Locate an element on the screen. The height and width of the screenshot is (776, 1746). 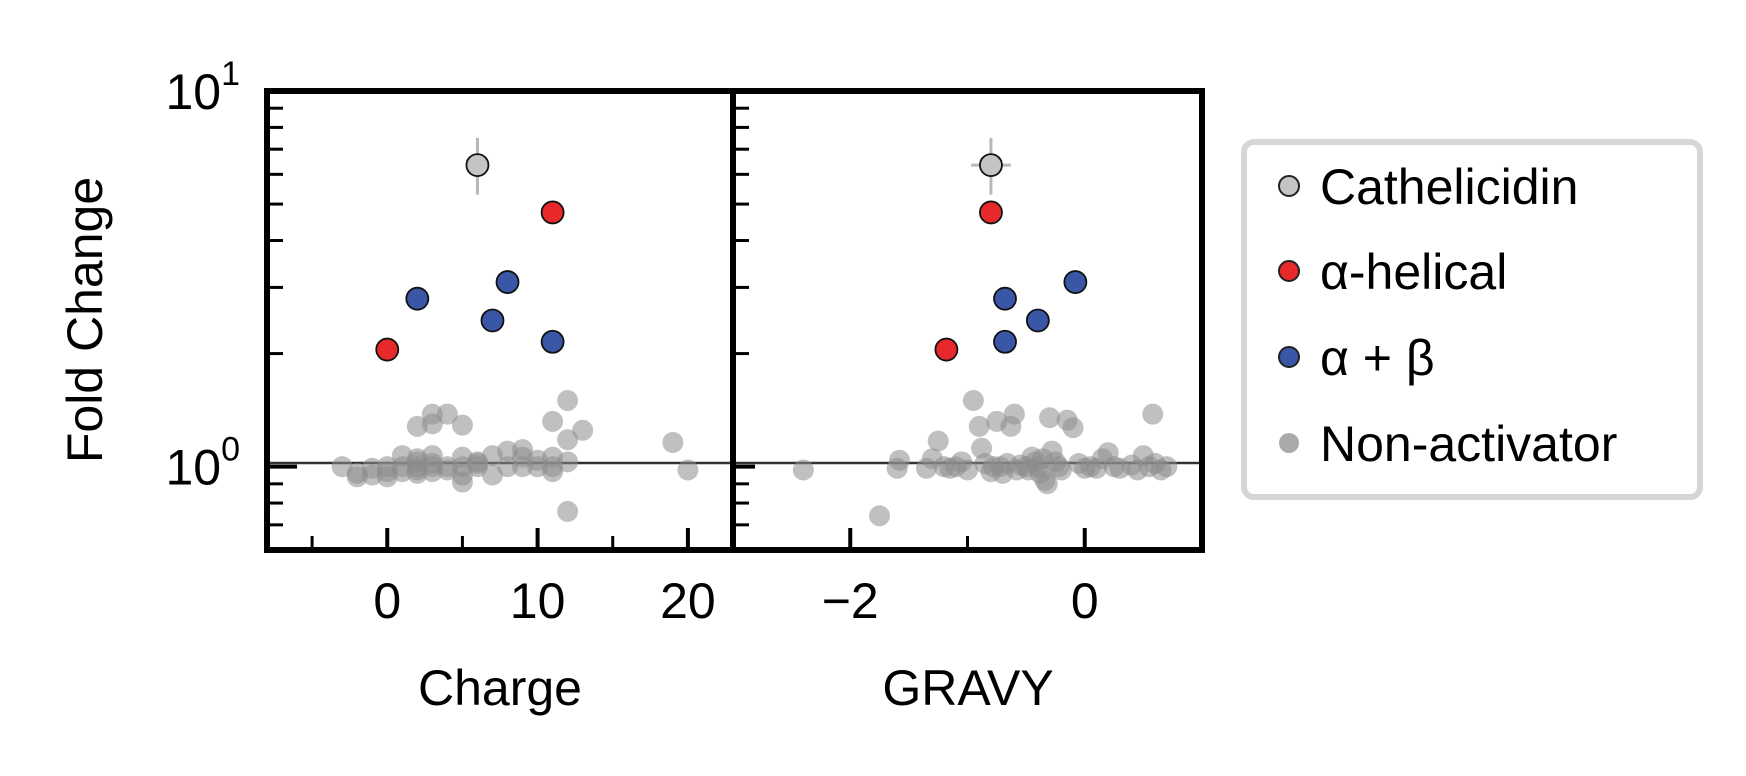
legend-label: α + β is located at coordinates (1377, 358).